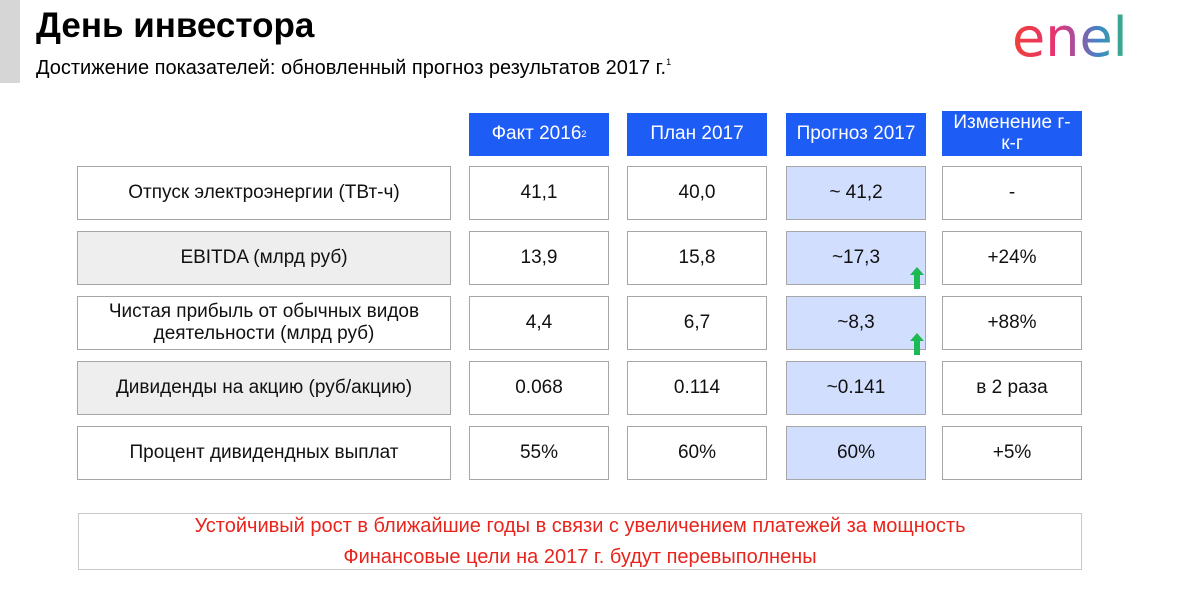 The width and height of the screenshot is (1177, 596). Describe the element at coordinates (856, 193) in the screenshot. I see `cell-forecast-2017: ~ 41,2` at that location.